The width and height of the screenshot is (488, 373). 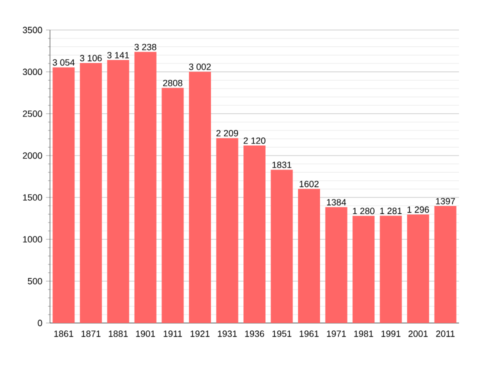 I want to click on data-label: 2808, so click(x=172, y=83).